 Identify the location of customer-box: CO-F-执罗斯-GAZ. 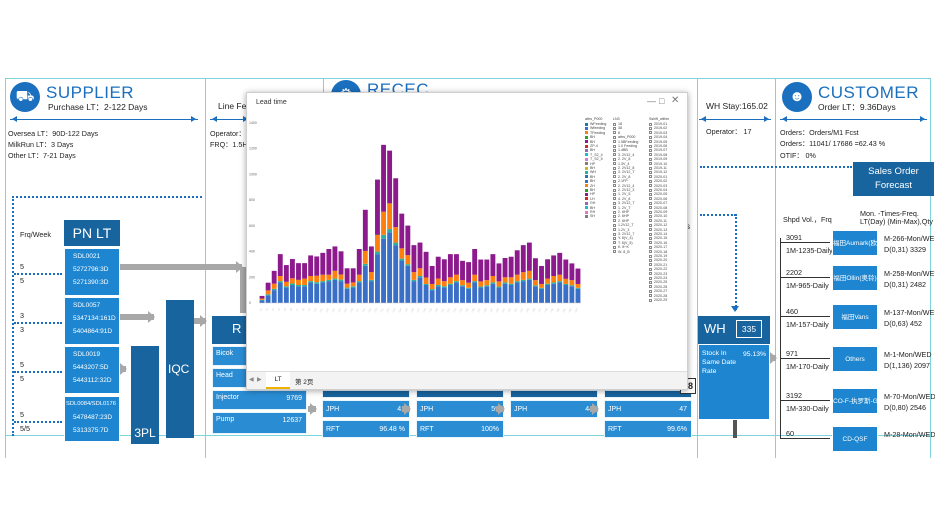
(855, 401).